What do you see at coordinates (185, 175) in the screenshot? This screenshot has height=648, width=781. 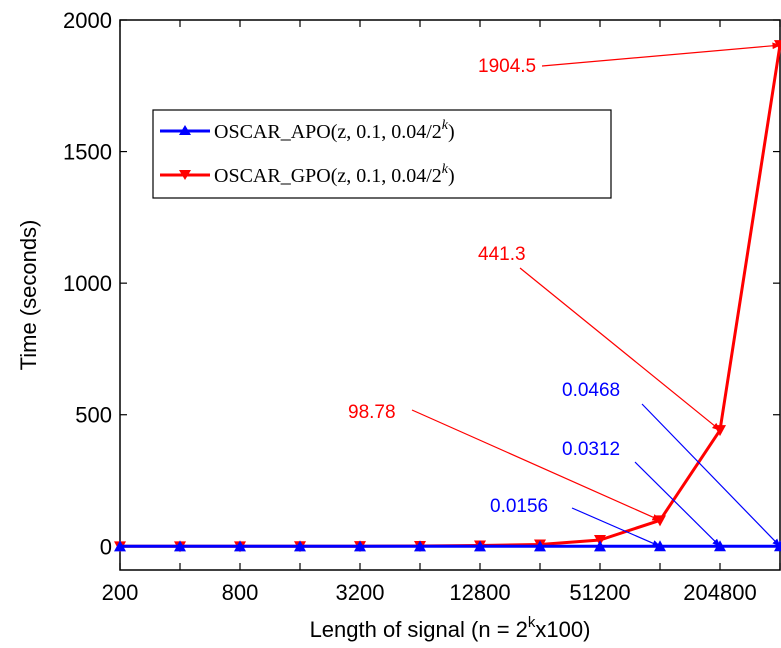 I see `legend-marker-gpo` at bounding box center [185, 175].